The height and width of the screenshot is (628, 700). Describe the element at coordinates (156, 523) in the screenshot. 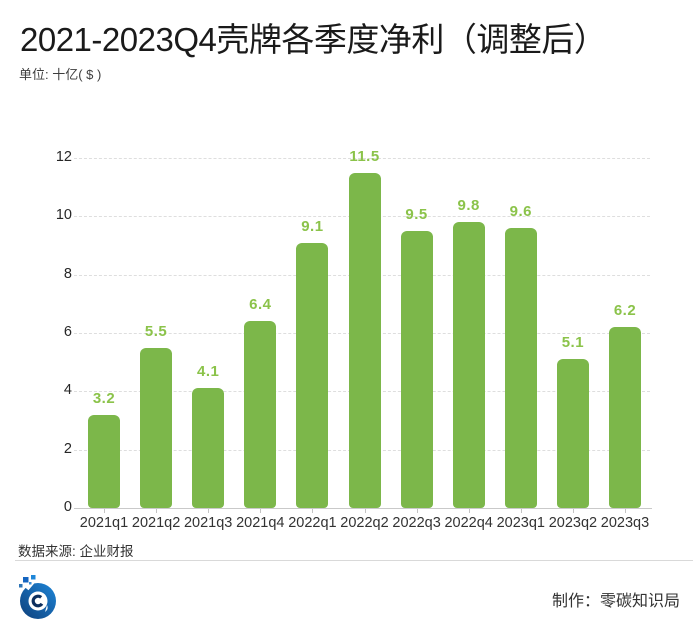

I see `x-axis-category-label: 2021q2` at that location.